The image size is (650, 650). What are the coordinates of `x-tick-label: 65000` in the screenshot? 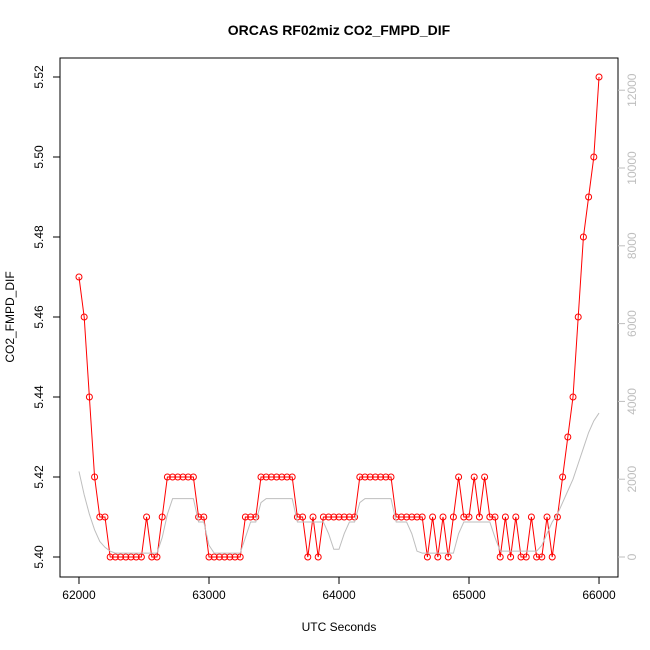 It's located at (469, 595).